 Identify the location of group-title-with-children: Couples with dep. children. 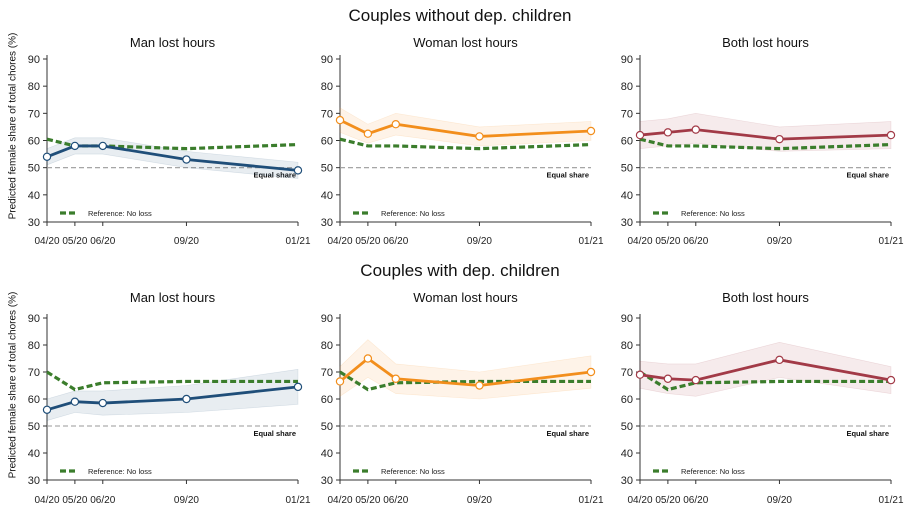
(460, 270).